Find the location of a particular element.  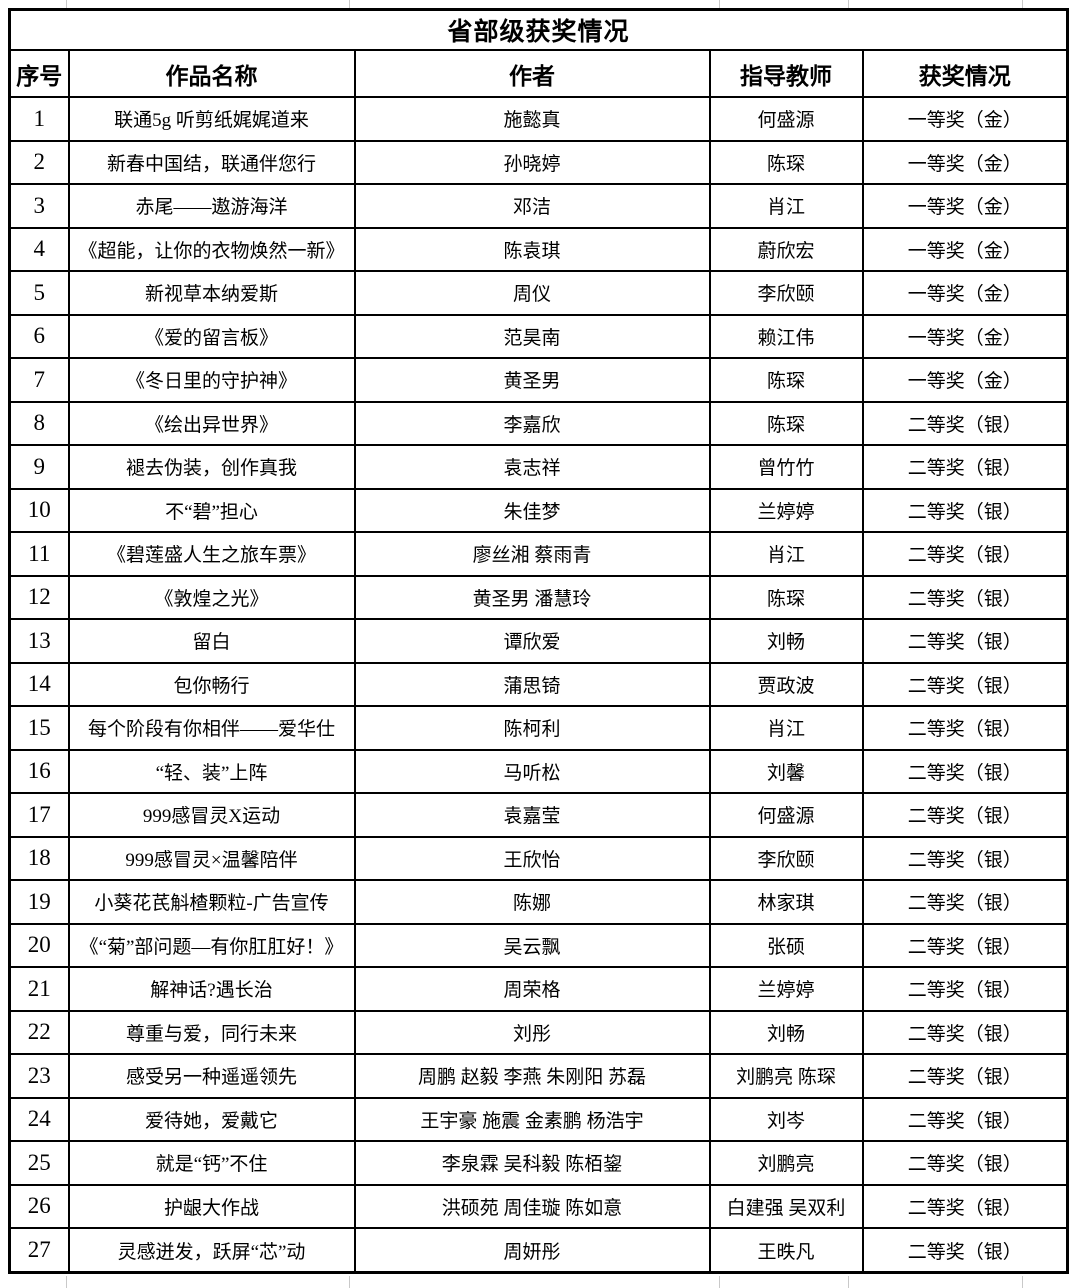

cell-authors: 刘彤 is located at coordinates (532, 1032).